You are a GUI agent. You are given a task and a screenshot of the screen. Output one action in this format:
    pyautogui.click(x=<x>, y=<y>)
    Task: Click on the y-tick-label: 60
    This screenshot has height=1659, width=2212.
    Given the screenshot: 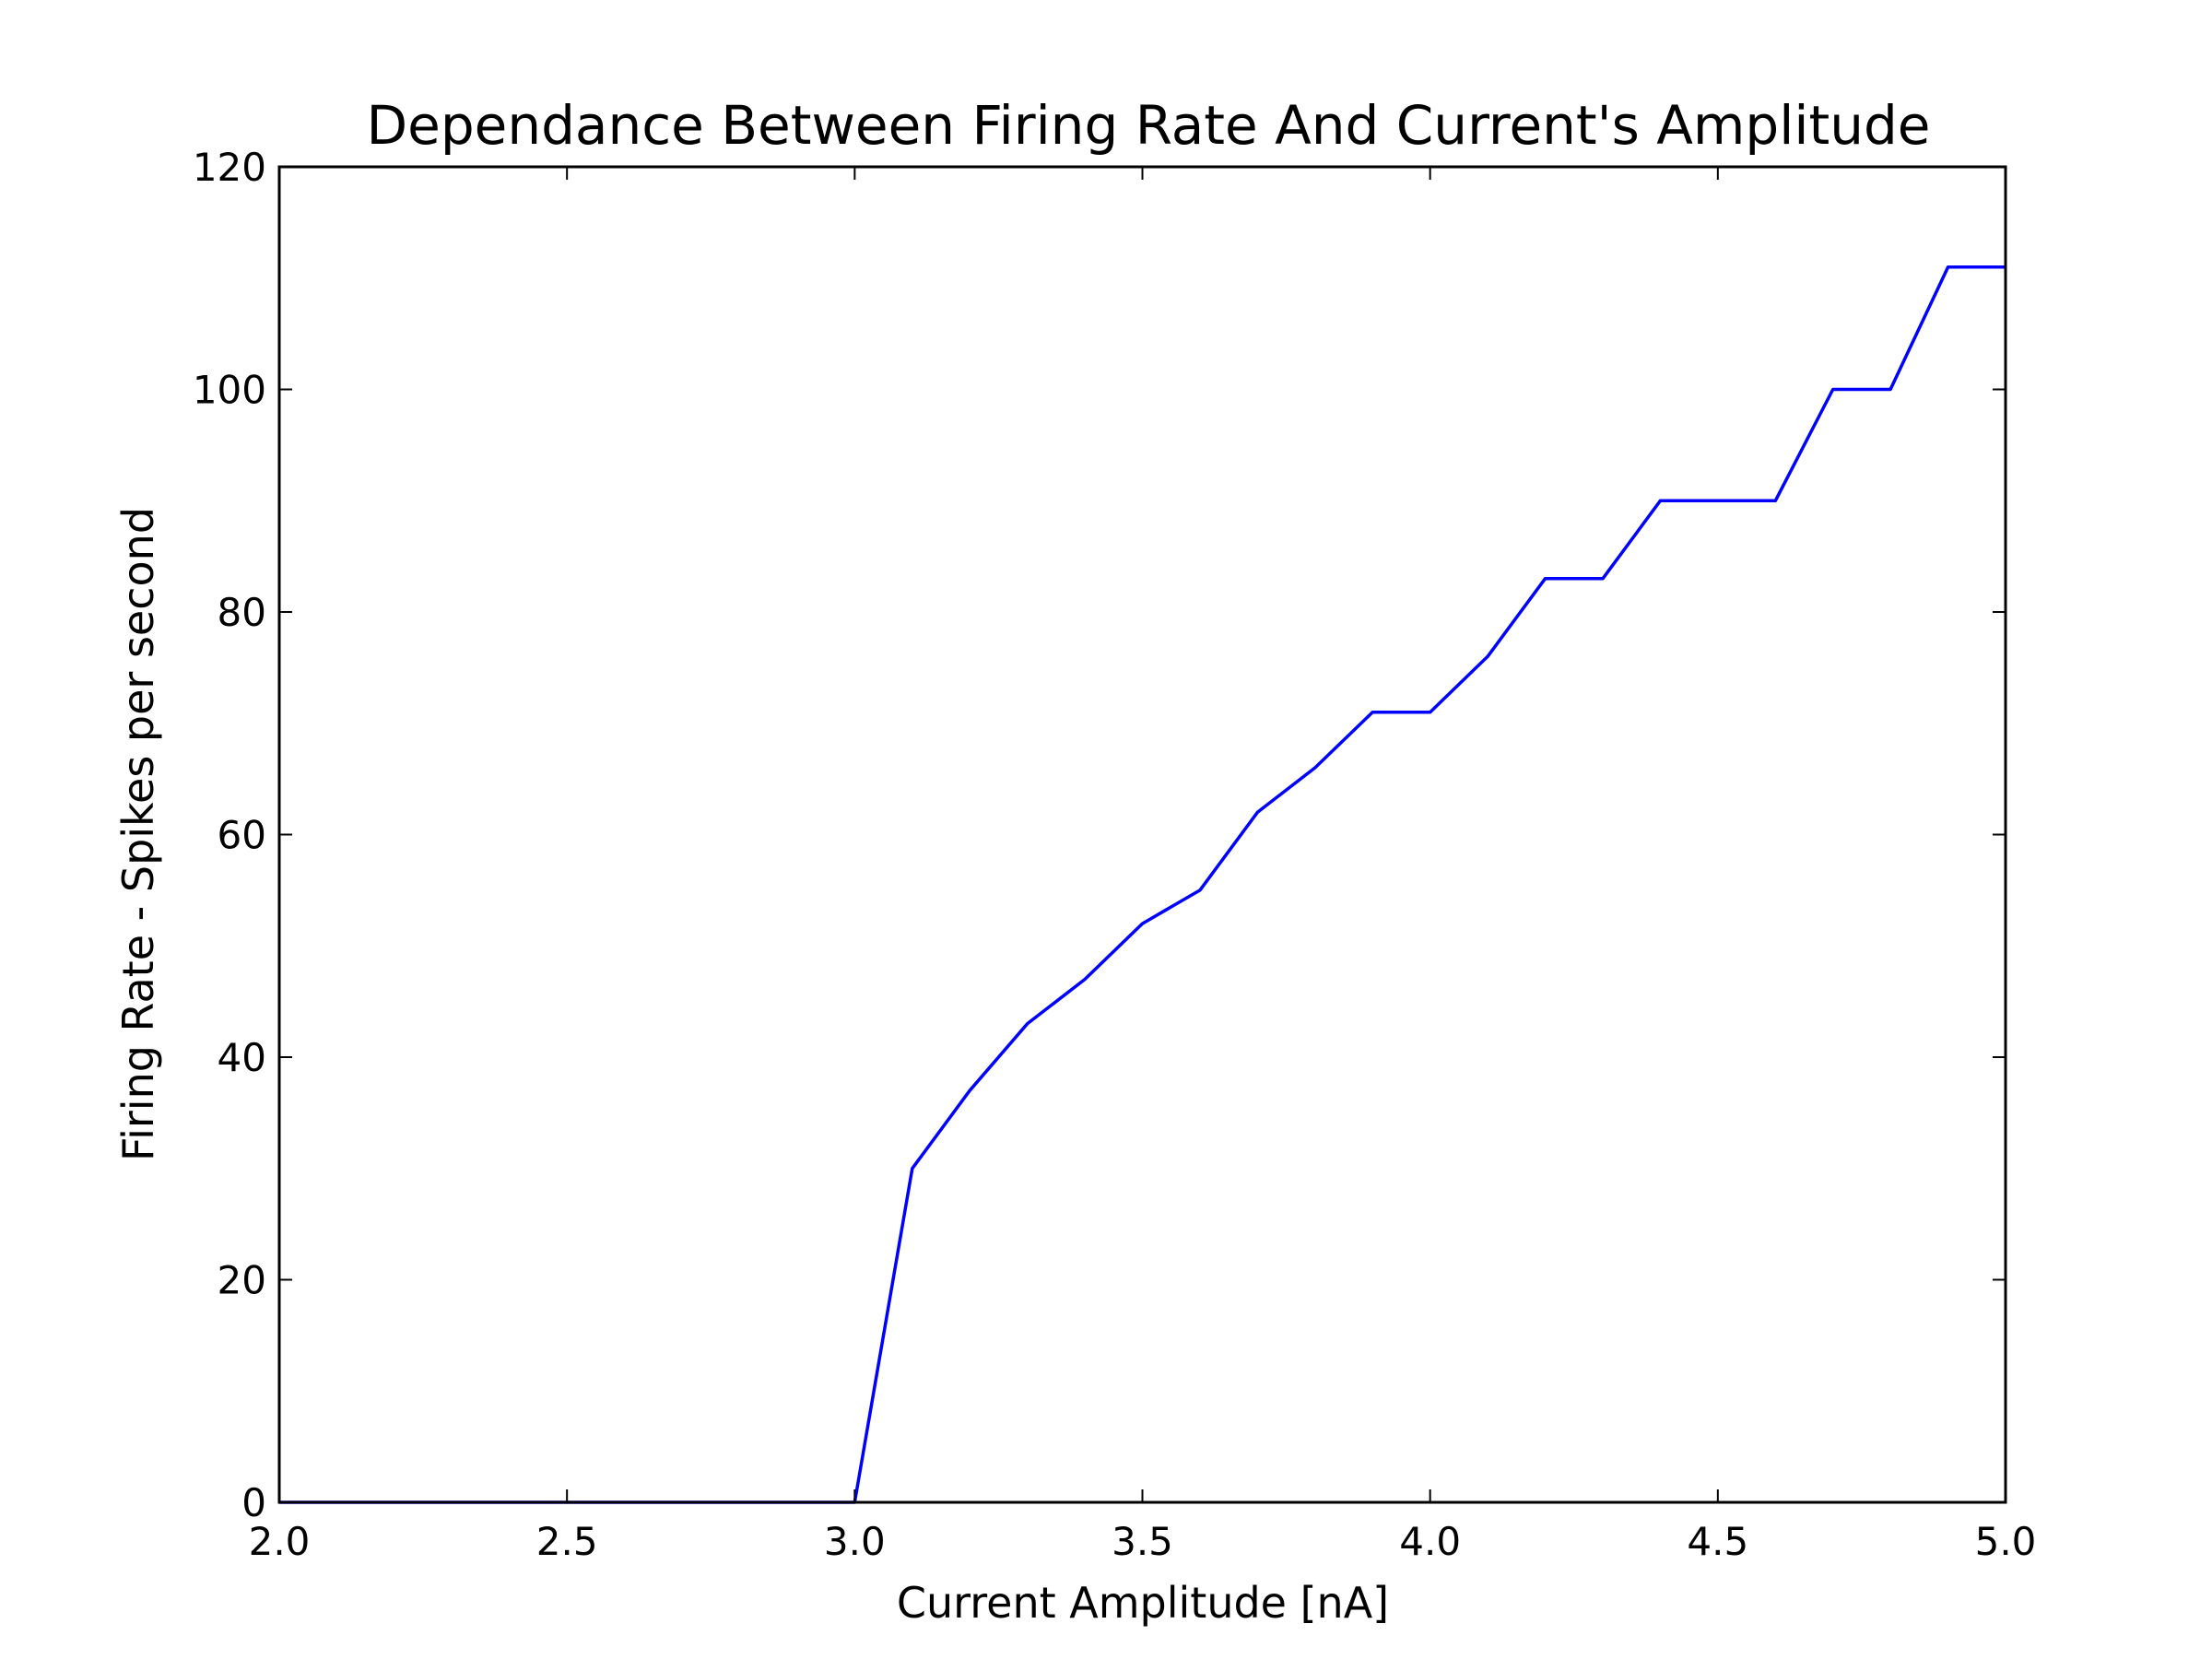 What is the action you would take?
    pyautogui.click(x=242, y=835)
    